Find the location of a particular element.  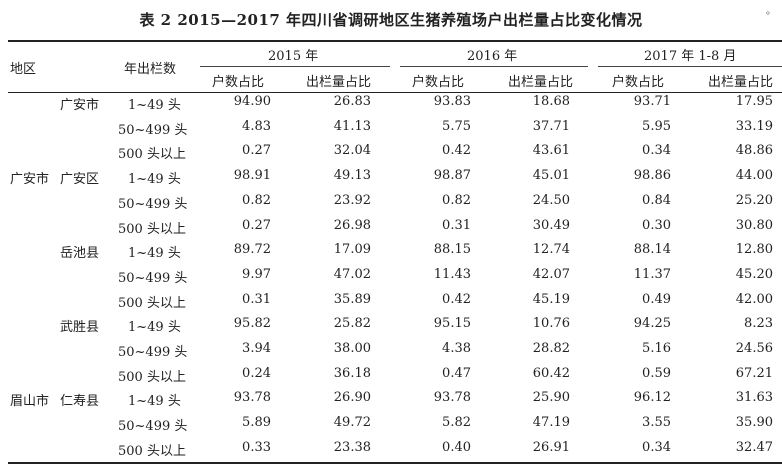

table-cell: 95.82 is located at coordinates (252, 324).